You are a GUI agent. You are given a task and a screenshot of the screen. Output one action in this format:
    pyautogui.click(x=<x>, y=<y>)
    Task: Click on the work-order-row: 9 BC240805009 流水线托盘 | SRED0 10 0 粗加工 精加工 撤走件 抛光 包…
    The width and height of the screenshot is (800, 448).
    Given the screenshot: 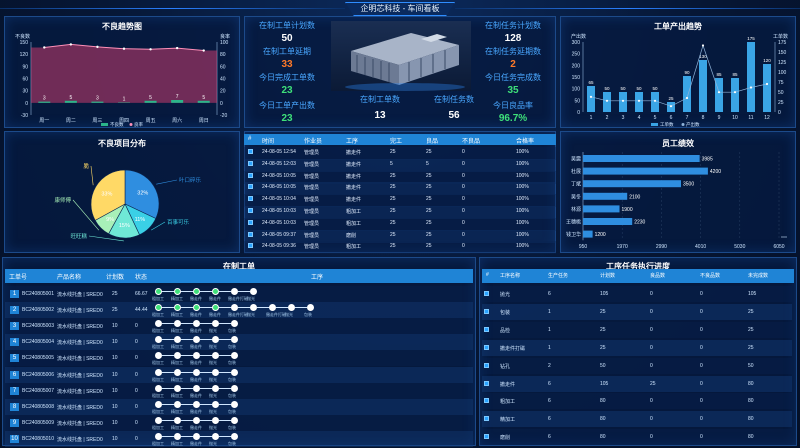 What is the action you would take?
    pyautogui.click(x=239, y=422)
    